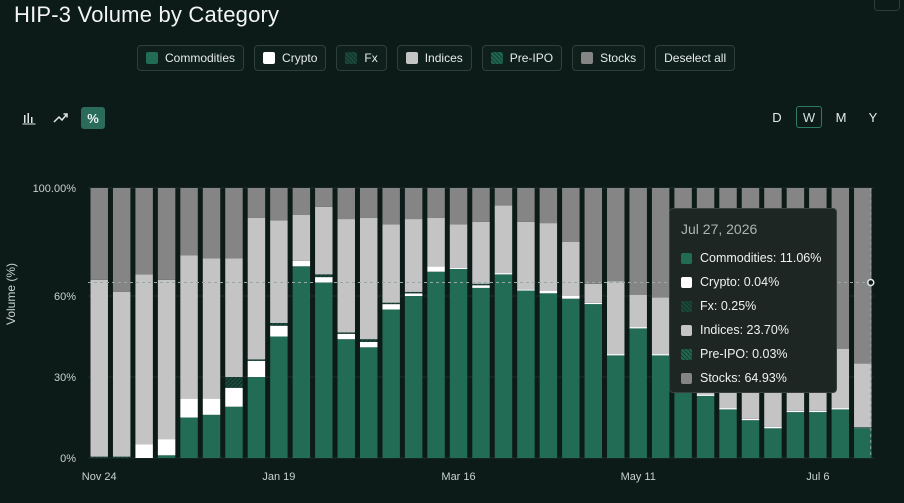  What do you see at coordinates (191, 58) in the screenshot?
I see `legend-item-commodities: Commodities` at bounding box center [191, 58].